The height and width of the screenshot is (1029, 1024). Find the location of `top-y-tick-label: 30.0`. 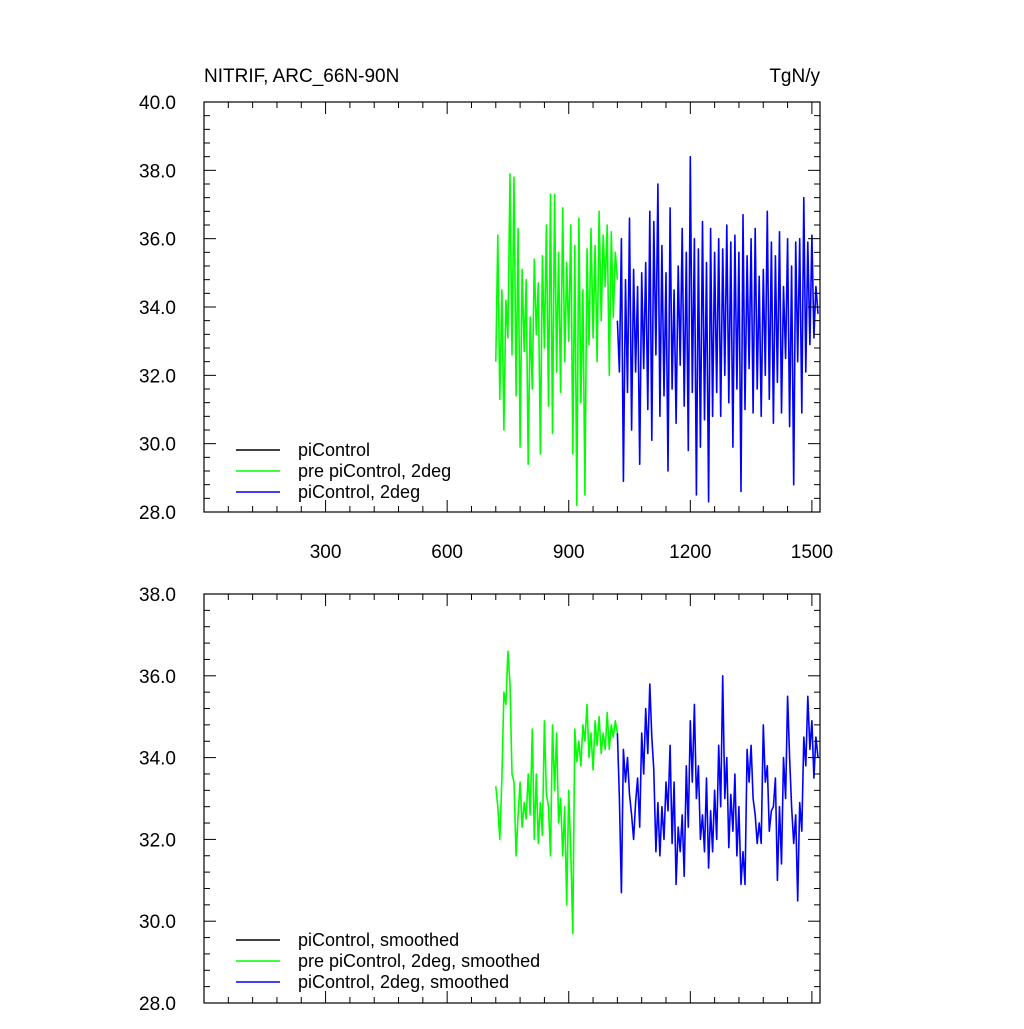

top-y-tick-label: 30.0 is located at coordinates (157, 445).